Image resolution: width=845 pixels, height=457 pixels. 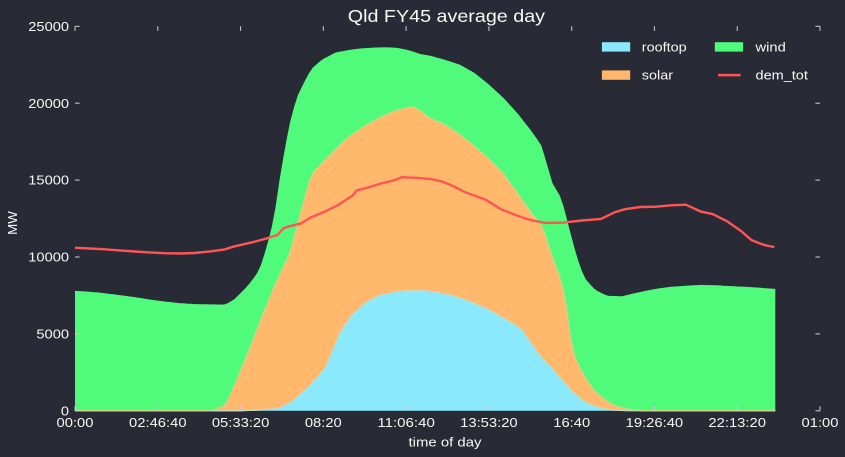 I want to click on svg-text: time of day, so click(x=446, y=442).